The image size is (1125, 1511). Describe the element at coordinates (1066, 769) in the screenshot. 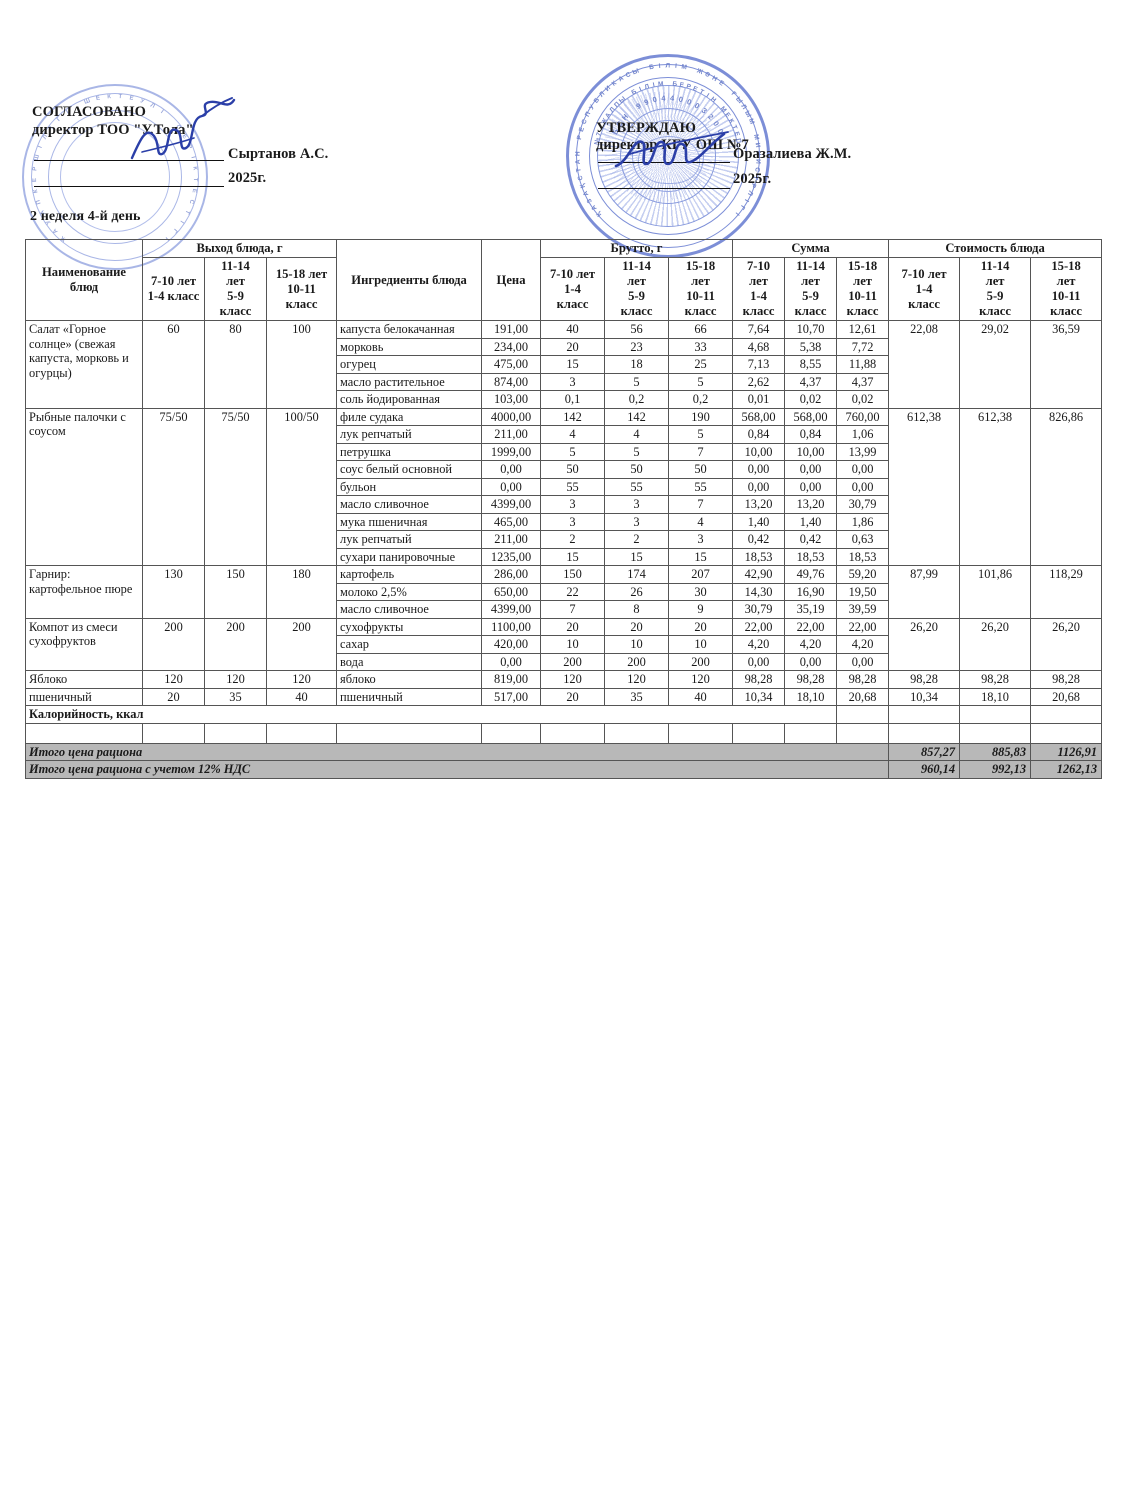

I see `totals-value-3: 1262,13` at that location.